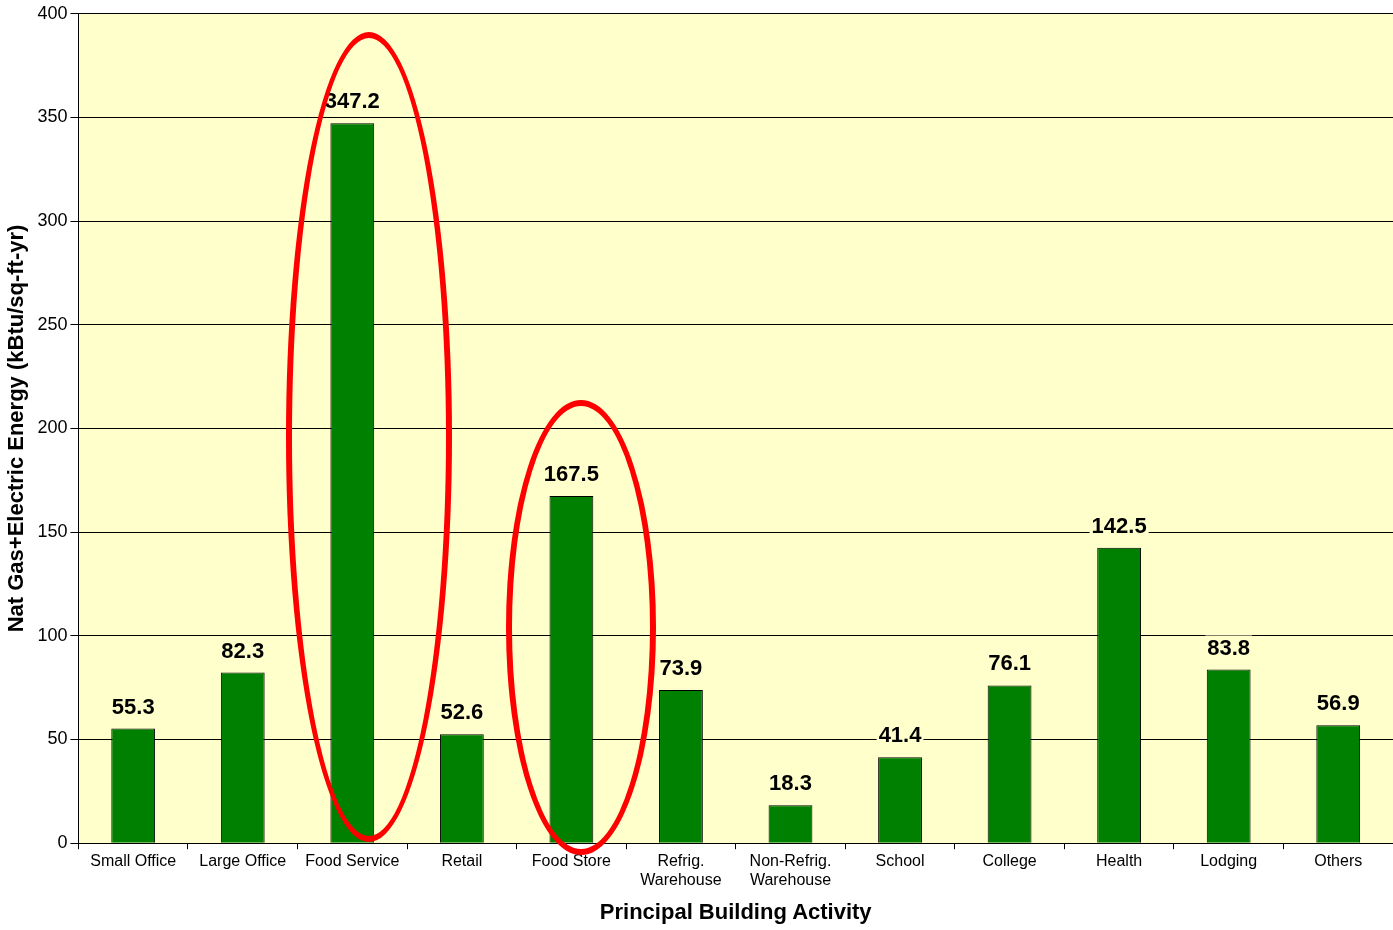 This screenshot has height=930, width=1393. I want to click on y-tick-label: 100, so click(52, 634).